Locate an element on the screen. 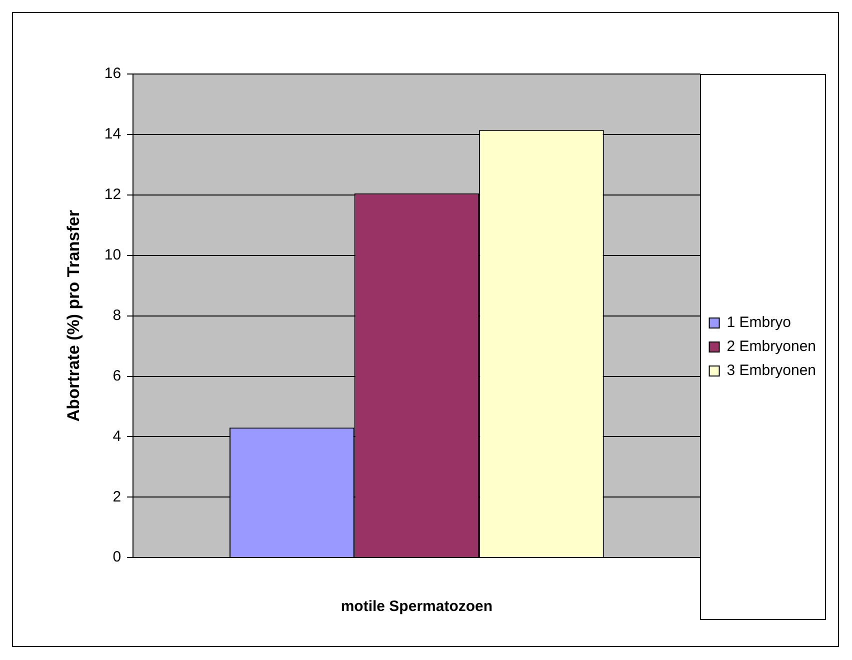 This screenshot has width=852, height=660. y-tick-label: 4 is located at coordinates (117, 436).